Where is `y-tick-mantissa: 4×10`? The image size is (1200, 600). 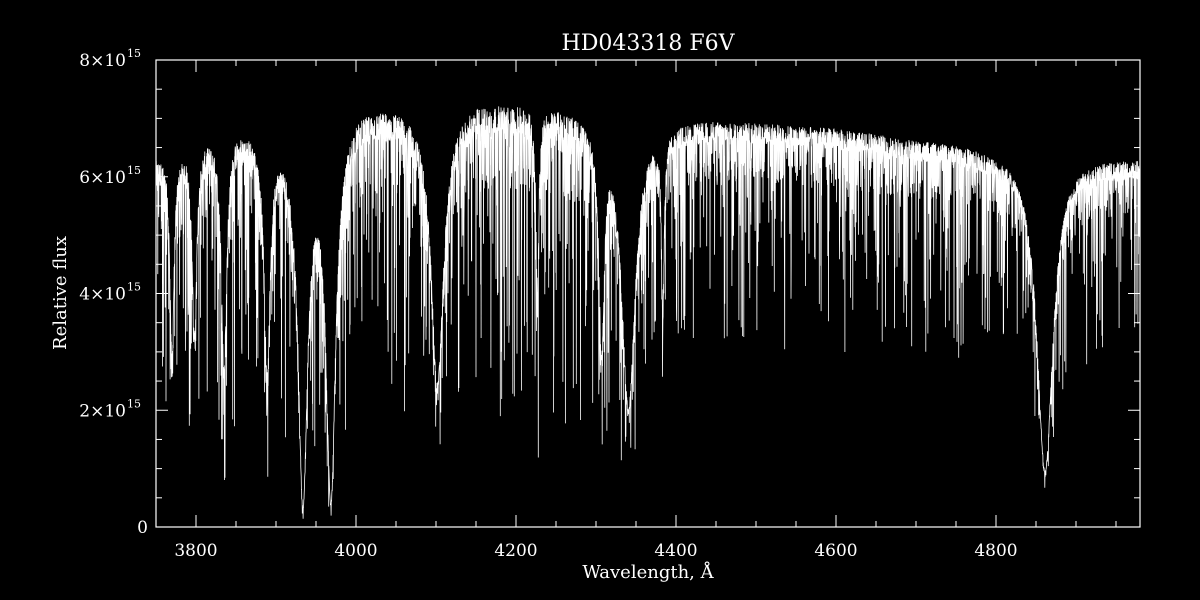
y-tick-mantissa: 4×10 is located at coordinates (102, 295).